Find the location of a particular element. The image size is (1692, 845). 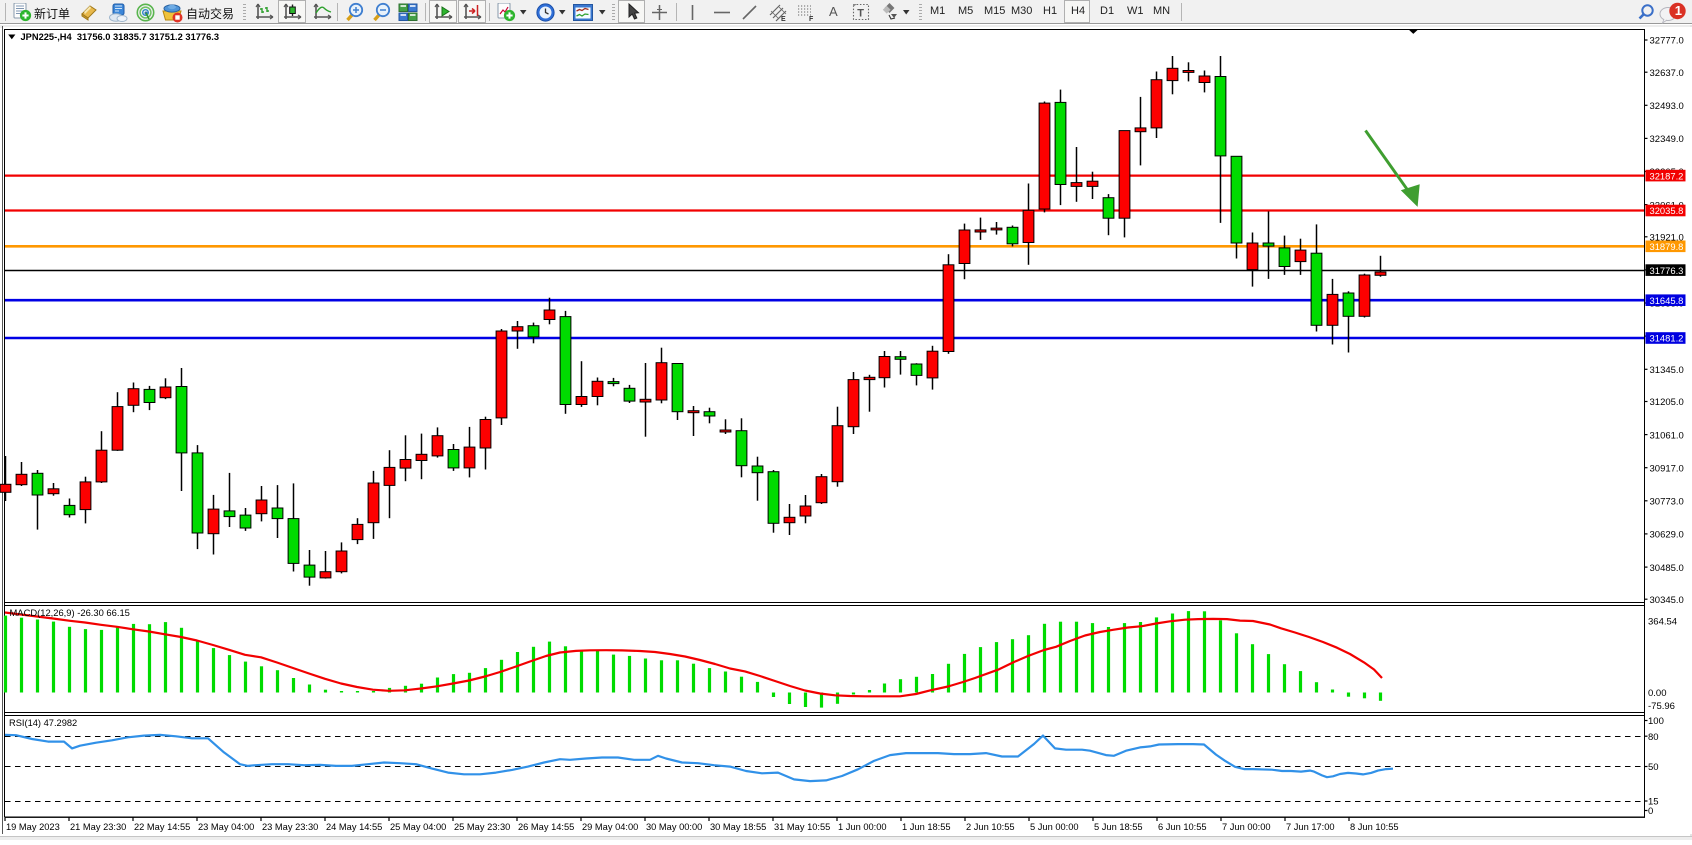

svg-text: 30345.0 is located at coordinates (1667, 600).